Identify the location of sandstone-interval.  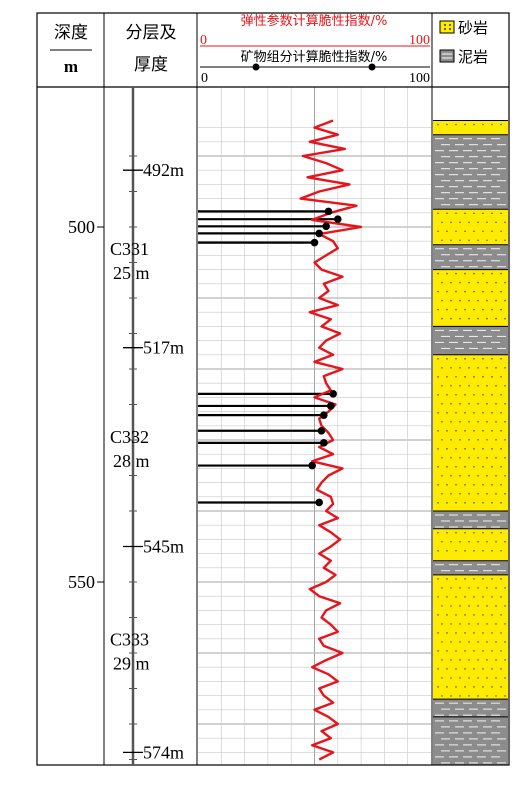
(470, 127).